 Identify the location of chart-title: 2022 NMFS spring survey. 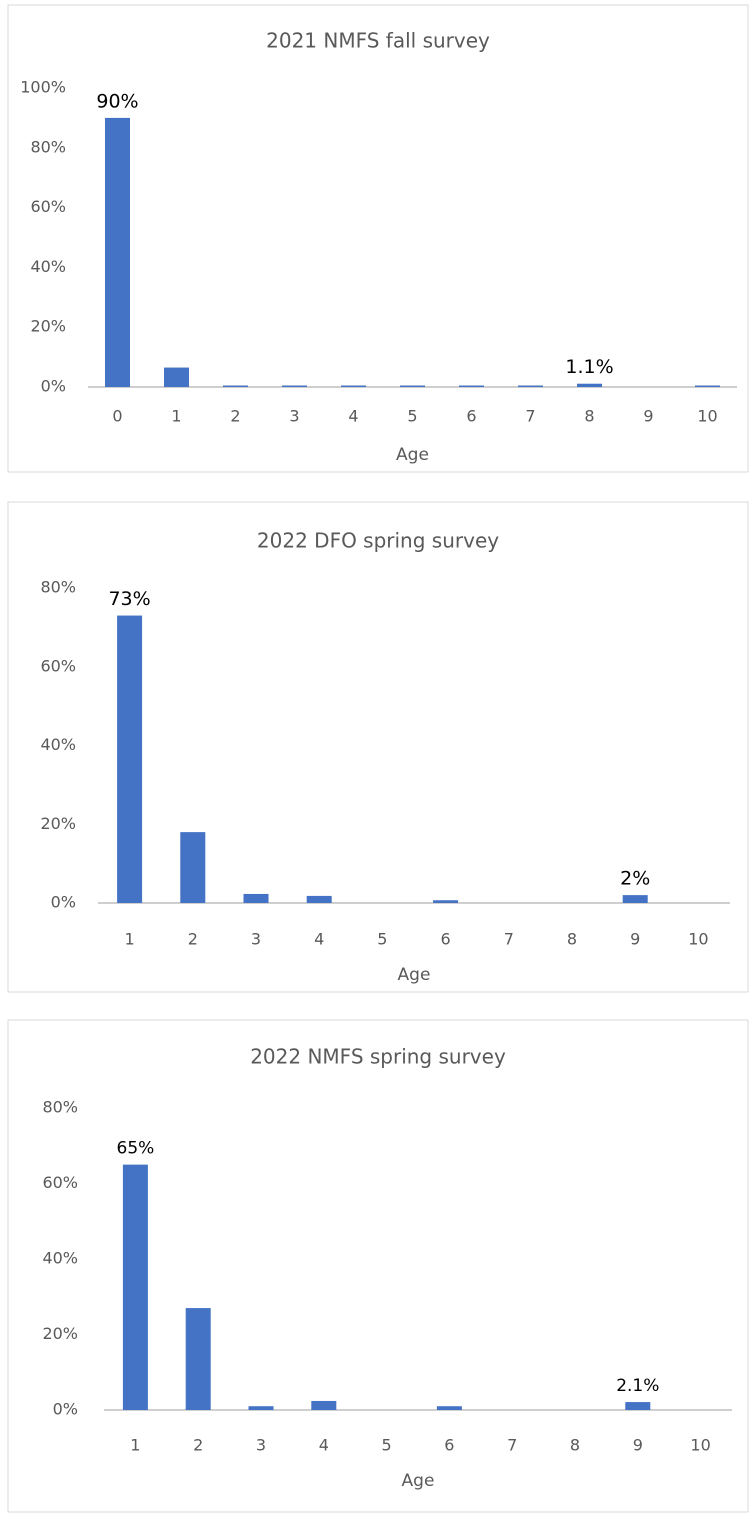
(378, 1057).